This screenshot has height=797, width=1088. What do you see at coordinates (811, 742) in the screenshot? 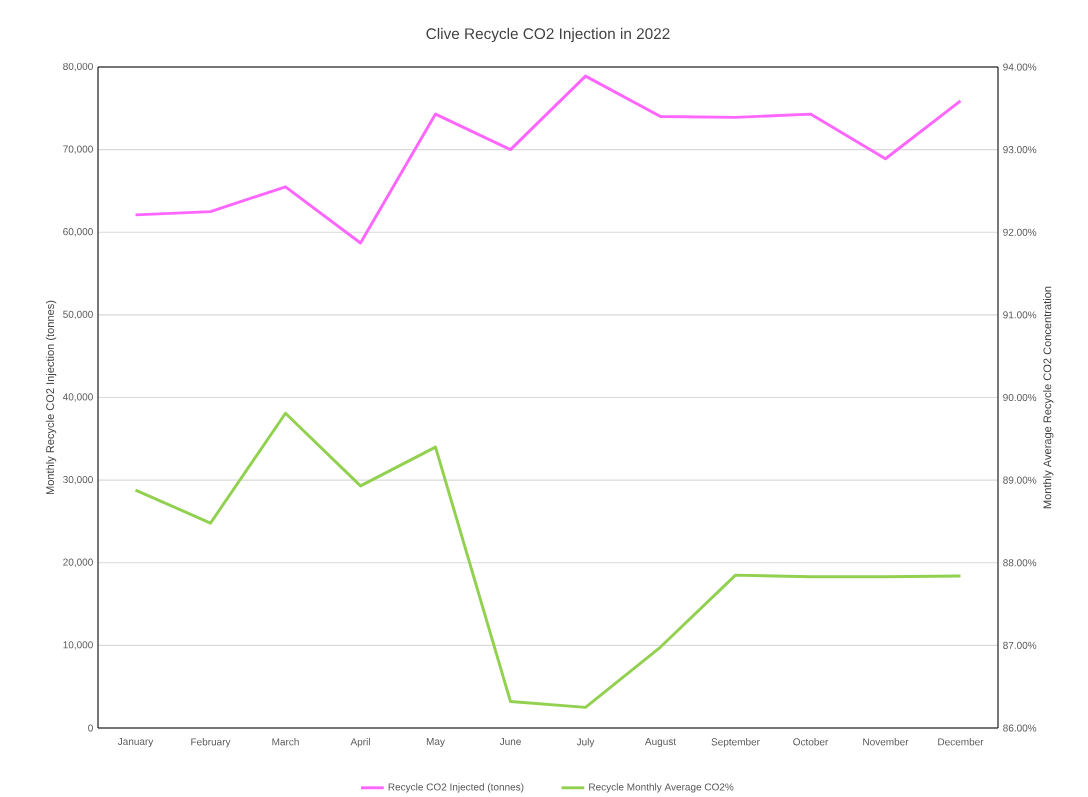
I see `x-tick-label: October` at bounding box center [811, 742].